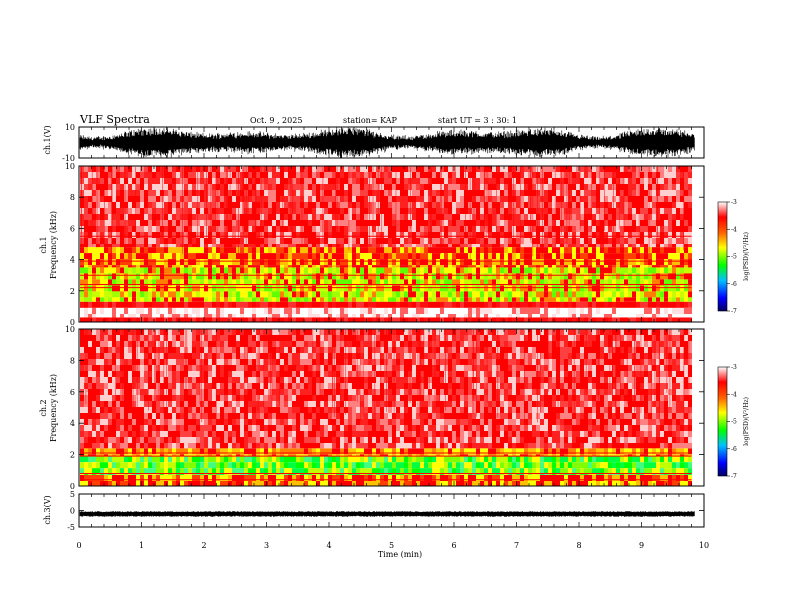 Image resolution: width=792 pixels, height=616 pixels. What do you see at coordinates (72, 260) in the screenshot?
I see `y-tick-label: 4` at bounding box center [72, 260].